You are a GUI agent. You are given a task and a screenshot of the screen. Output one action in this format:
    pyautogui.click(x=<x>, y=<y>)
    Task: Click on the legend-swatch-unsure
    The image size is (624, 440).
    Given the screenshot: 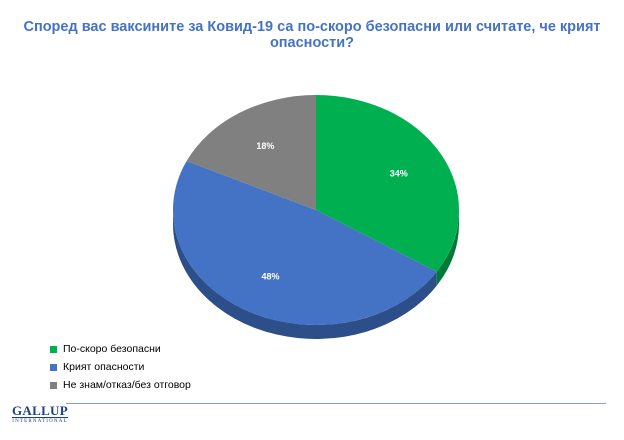 What is the action you would take?
    pyautogui.click(x=53, y=385)
    